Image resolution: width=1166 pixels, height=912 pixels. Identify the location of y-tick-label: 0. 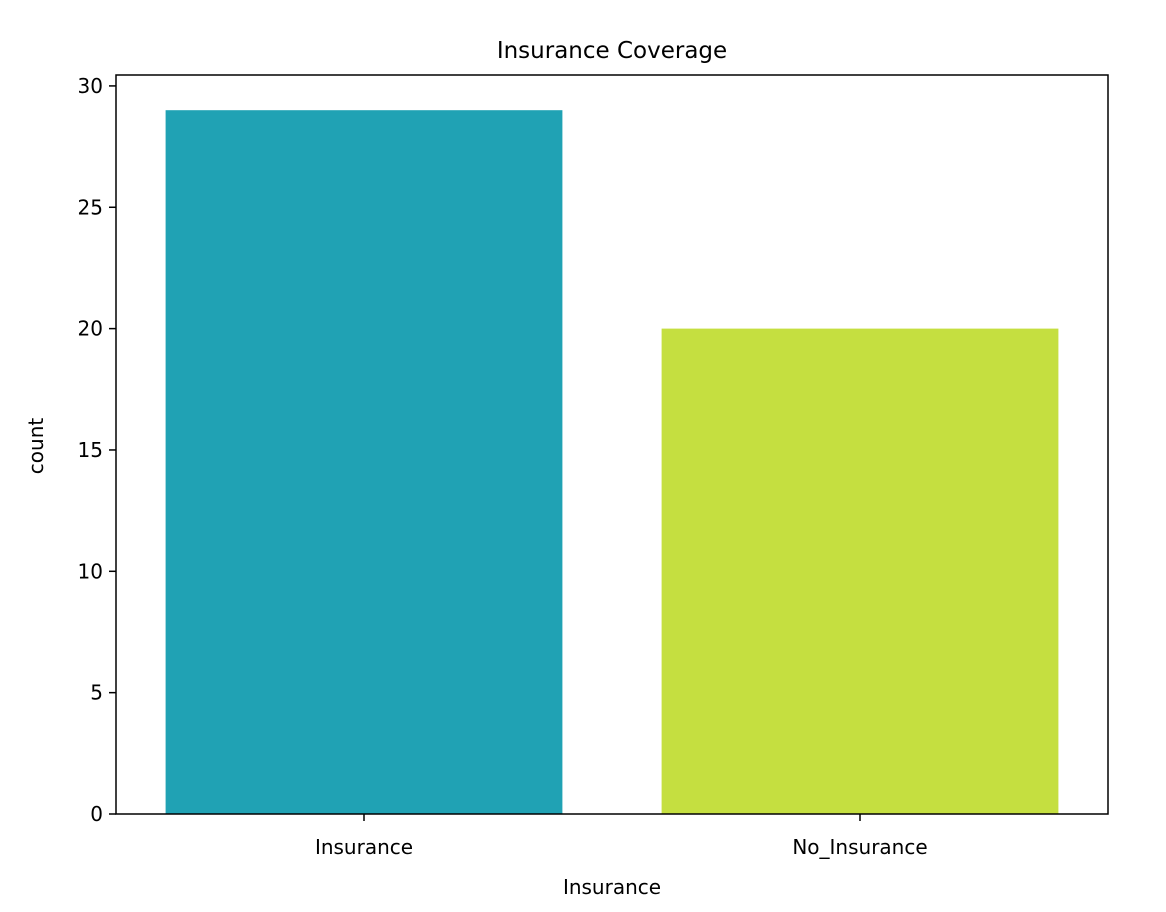
(96, 814).